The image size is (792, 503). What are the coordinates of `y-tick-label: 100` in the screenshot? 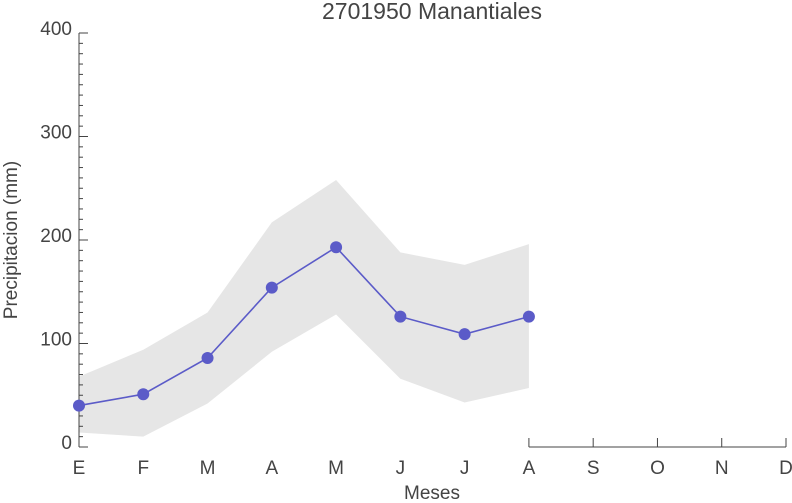 It's located at (56, 340).